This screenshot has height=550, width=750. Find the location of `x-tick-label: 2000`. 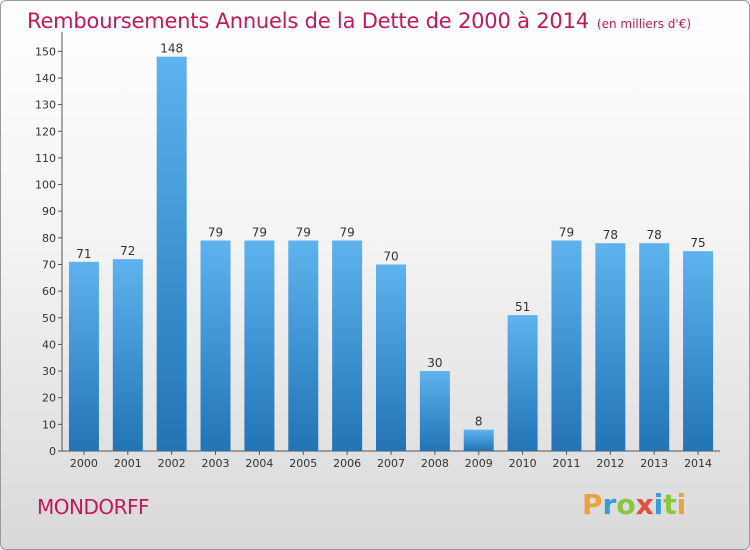

x-tick-label: 2000 is located at coordinates (84, 463).